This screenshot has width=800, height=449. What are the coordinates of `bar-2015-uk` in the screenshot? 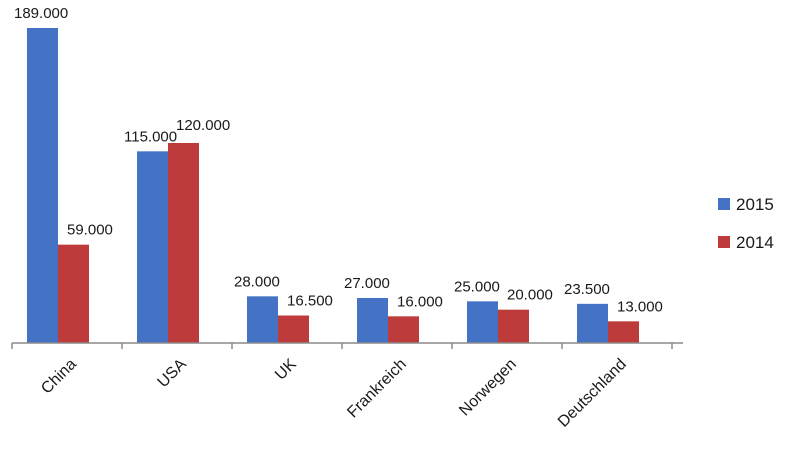 It's located at (262, 319).